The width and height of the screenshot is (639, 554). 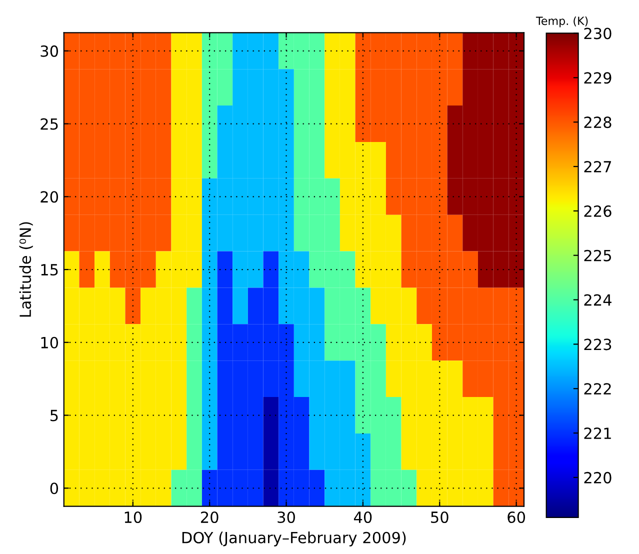 I want to click on color-bar-label: 224, so click(x=598, y=300).